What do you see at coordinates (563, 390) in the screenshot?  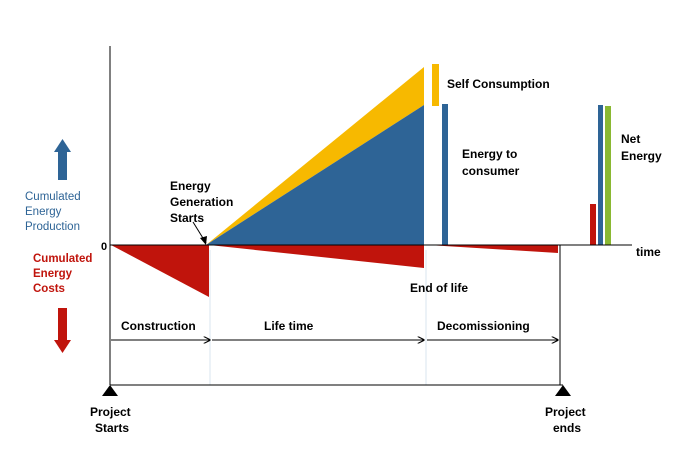 I see `project-end-marker` at bounding box center [563, 390].